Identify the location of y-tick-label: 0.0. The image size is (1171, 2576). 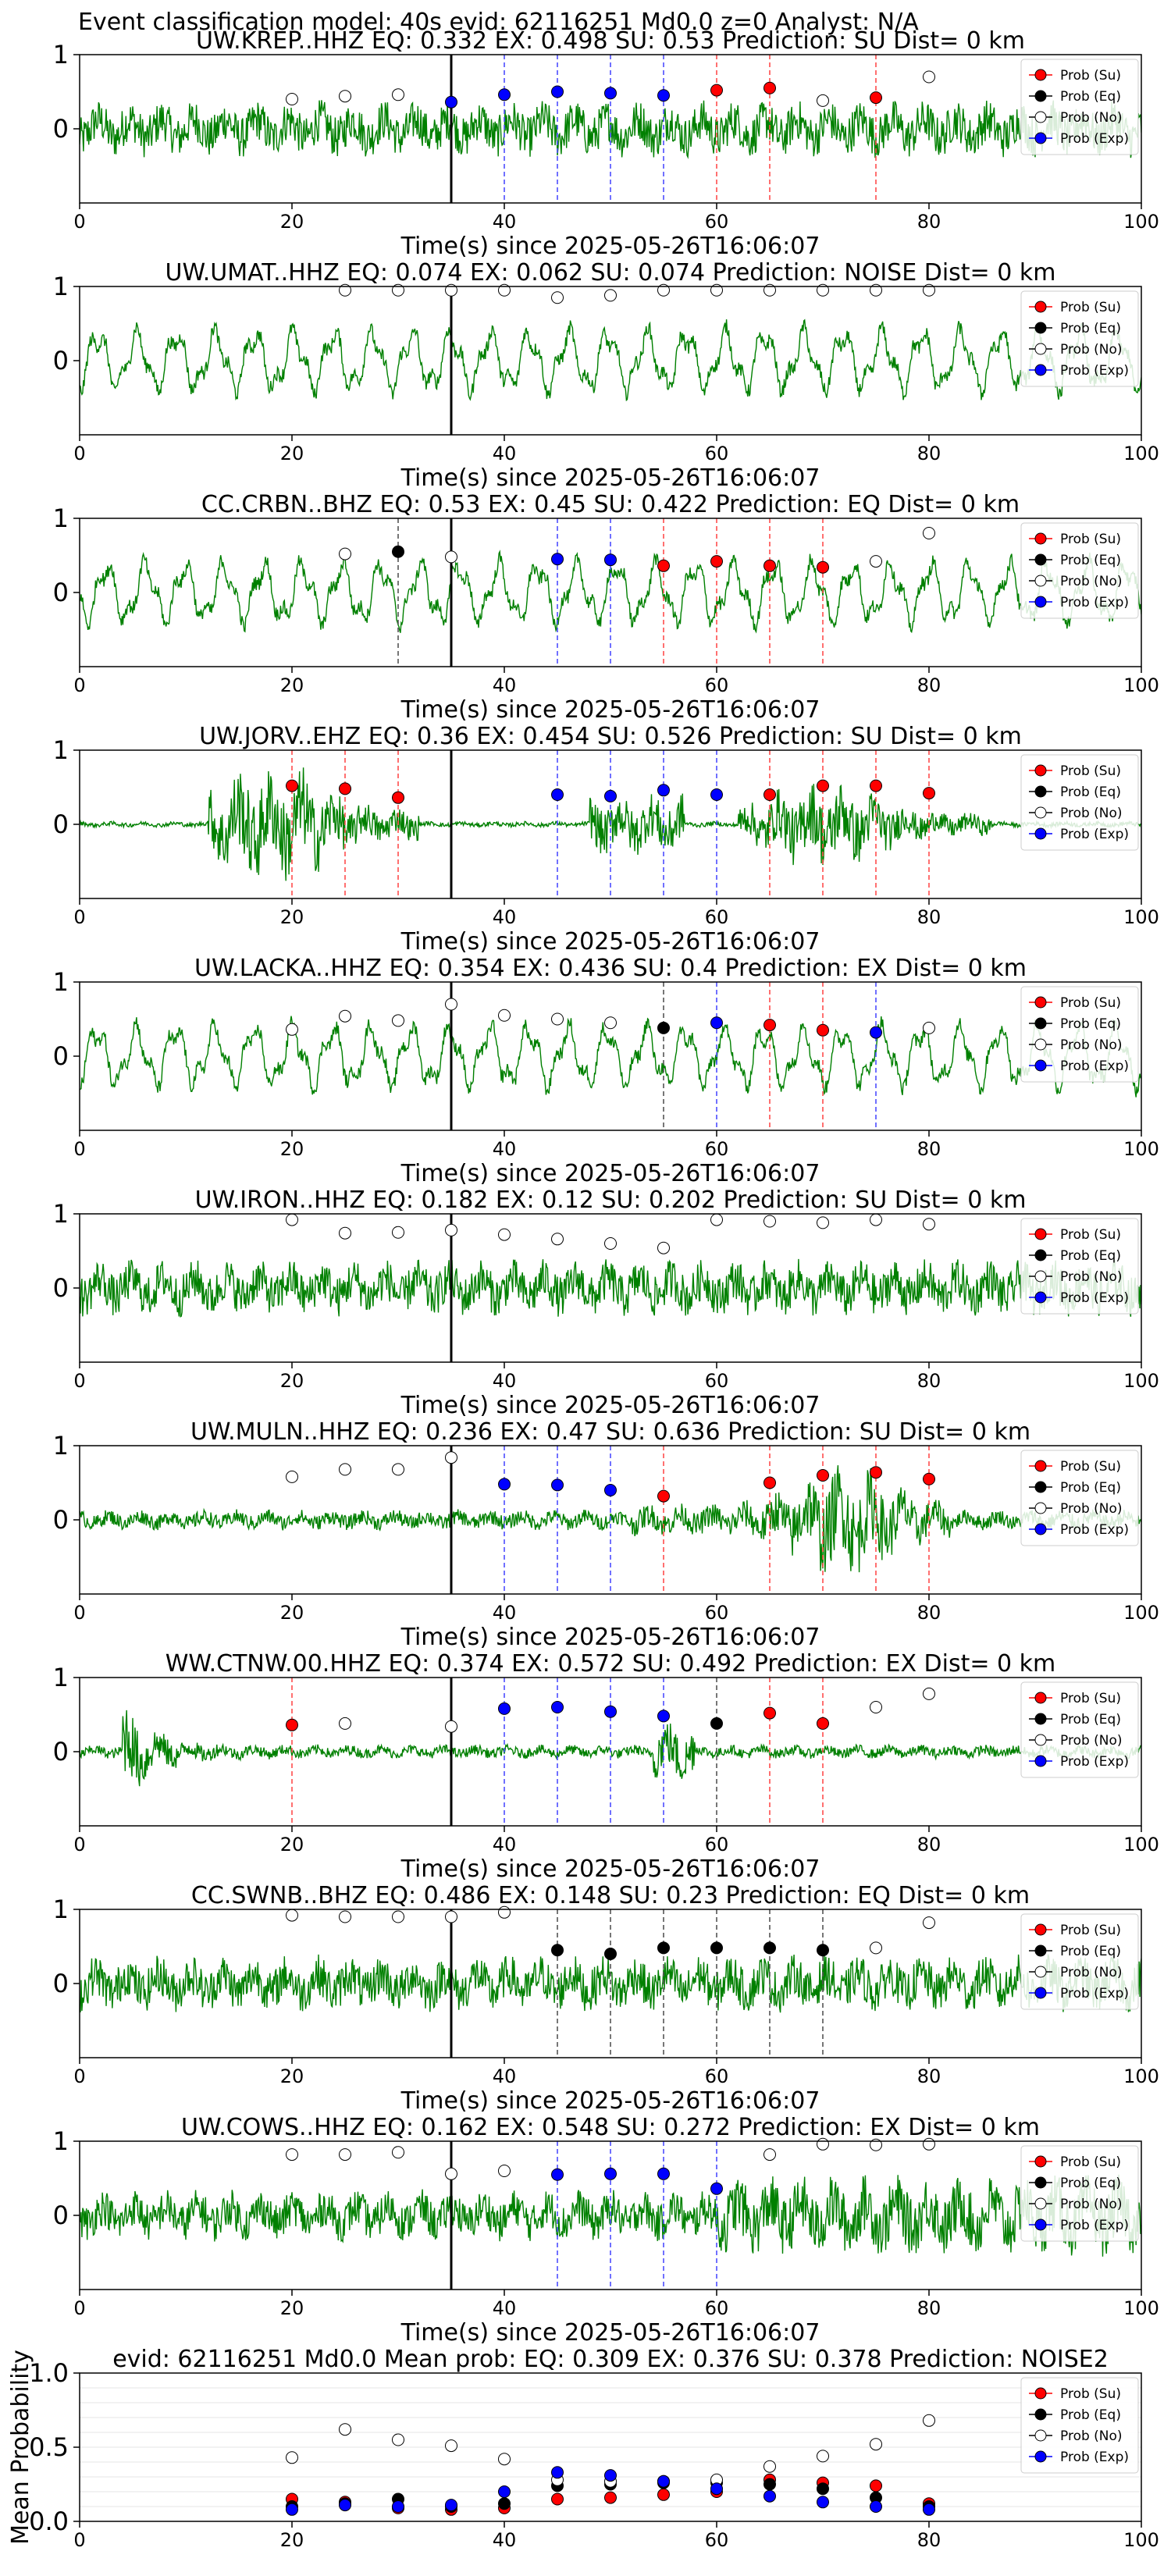
(49, 2521).